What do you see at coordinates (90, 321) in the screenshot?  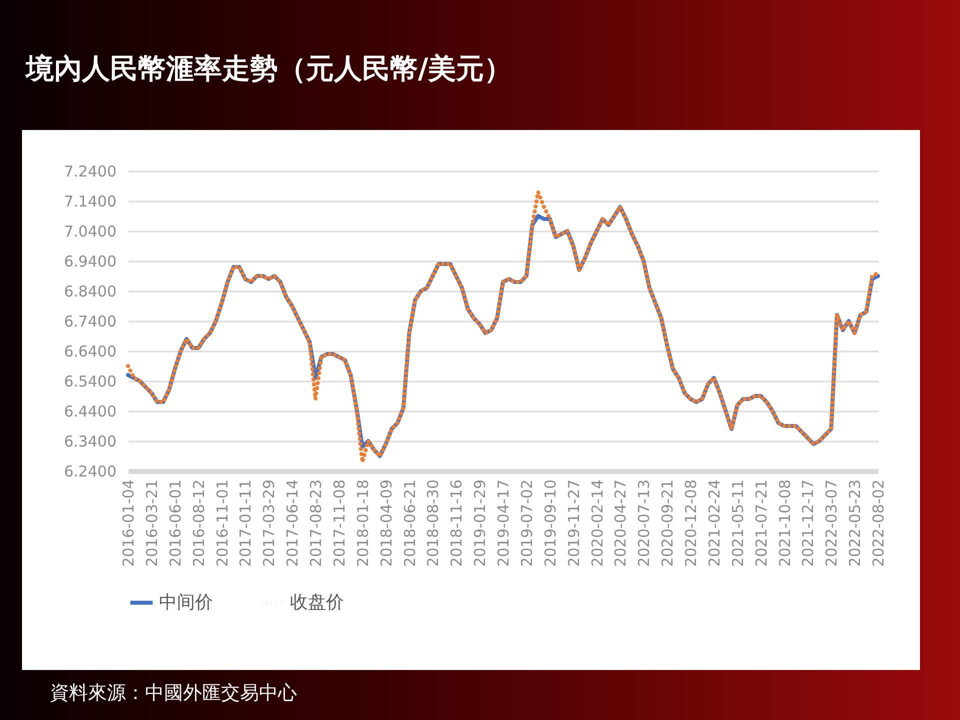 I see `y-tick-label: 6.7400` at bounding box center [90, 321].